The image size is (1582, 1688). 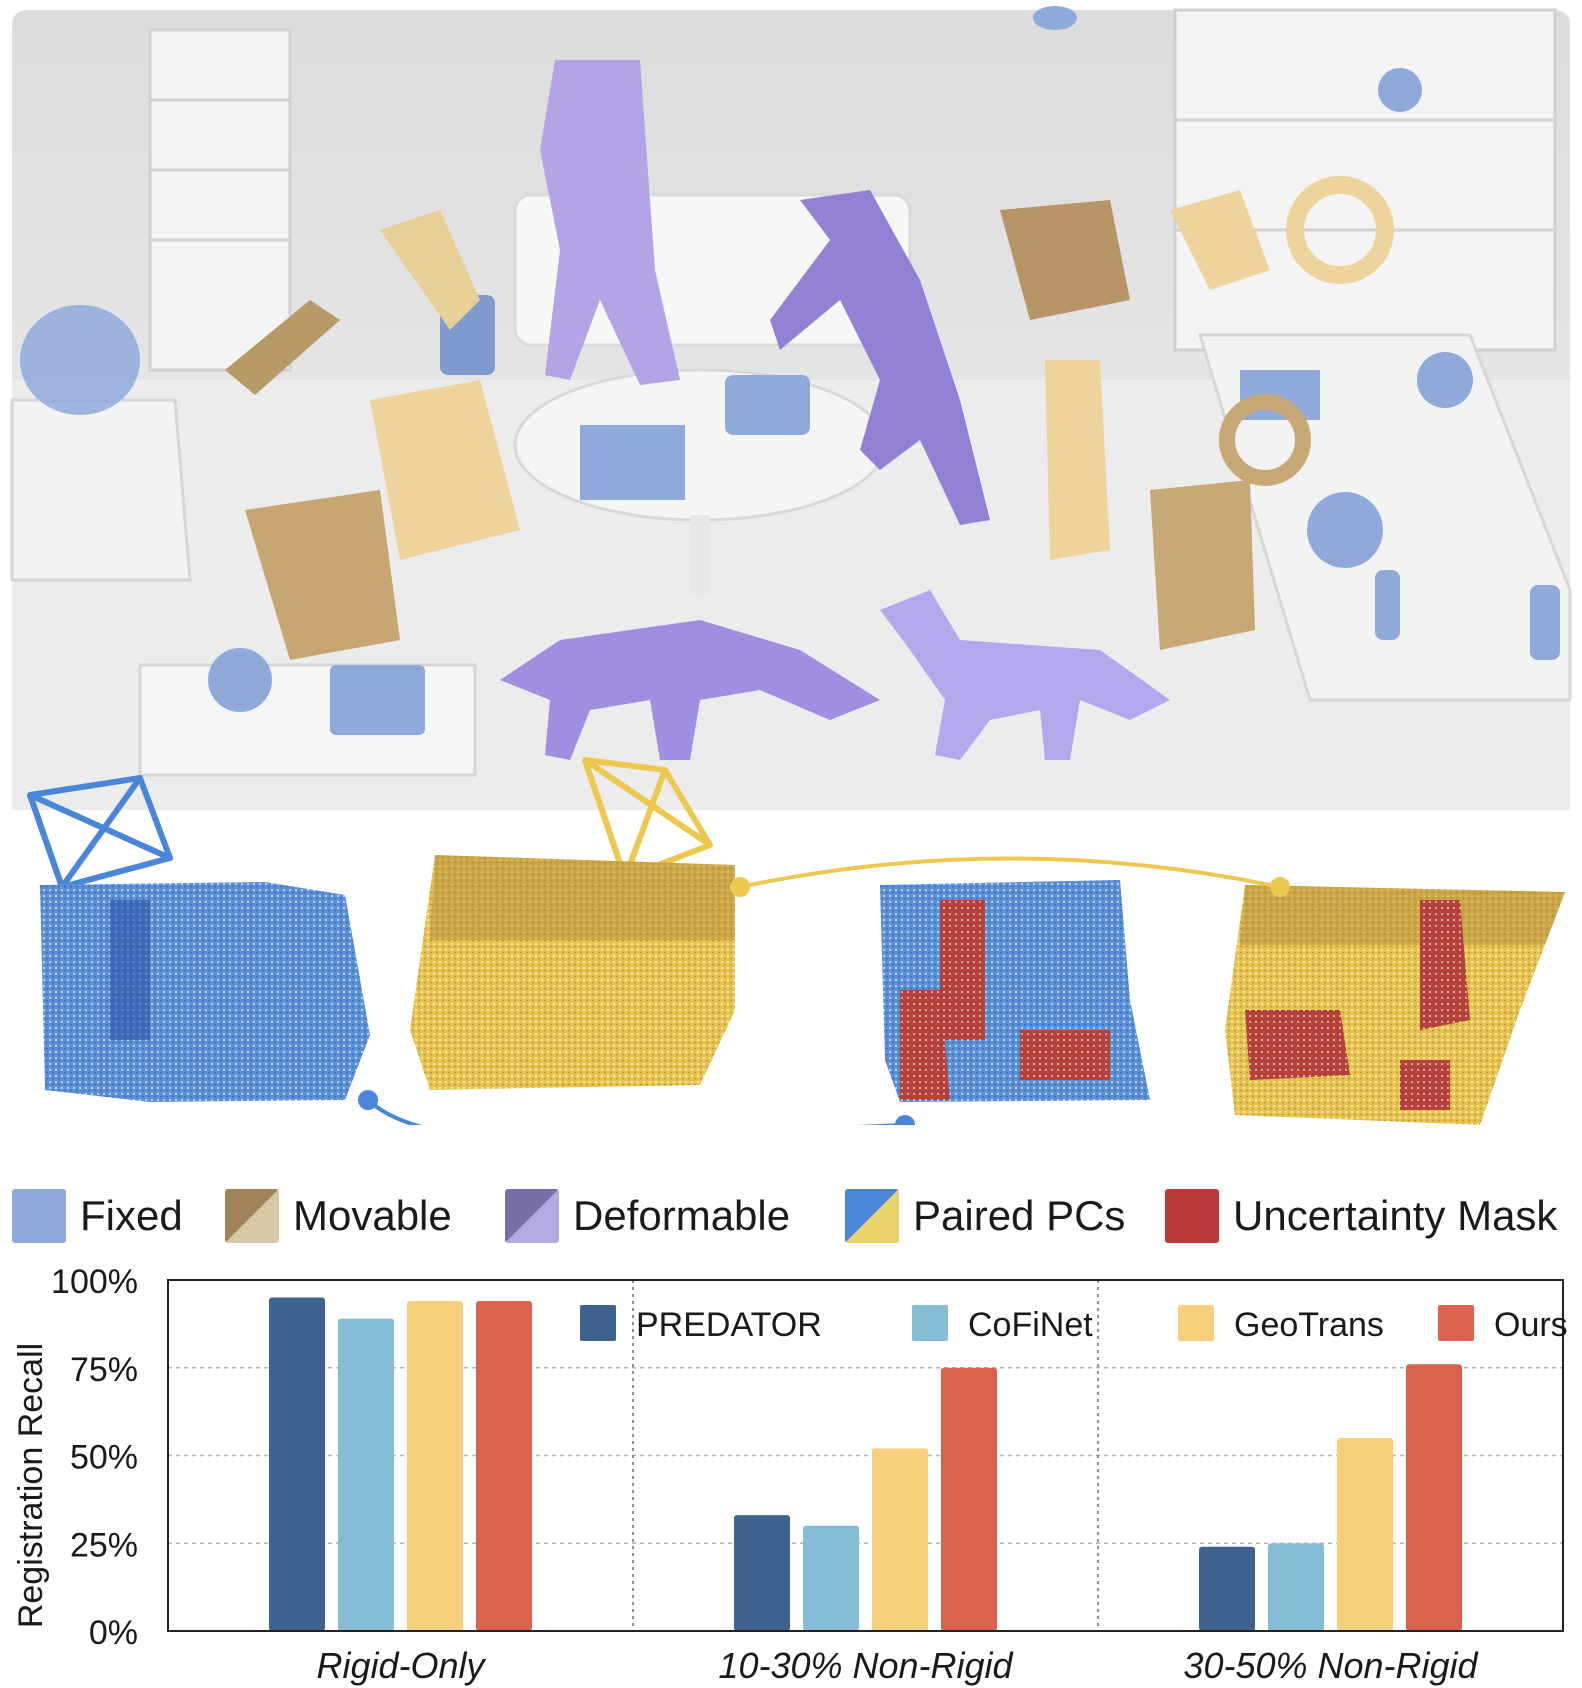 What do you see at coordinates (252, 1216) in the screenshot?
I see `movable-swatch-icon` at bounding box center [252, 1216].